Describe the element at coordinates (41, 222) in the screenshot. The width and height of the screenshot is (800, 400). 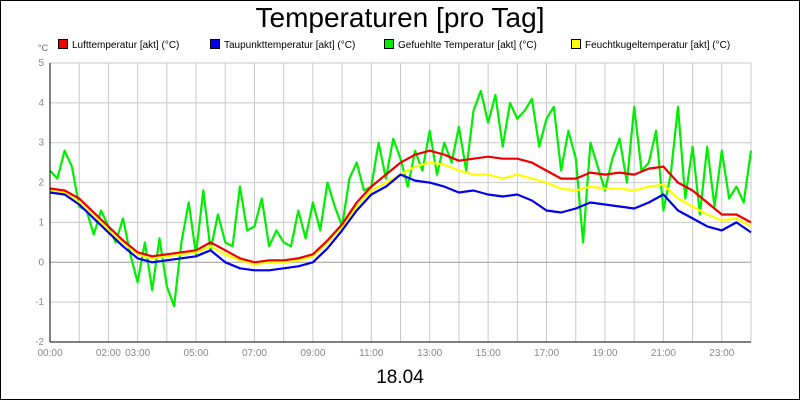
I see `y-tick-label: 1` at that location.